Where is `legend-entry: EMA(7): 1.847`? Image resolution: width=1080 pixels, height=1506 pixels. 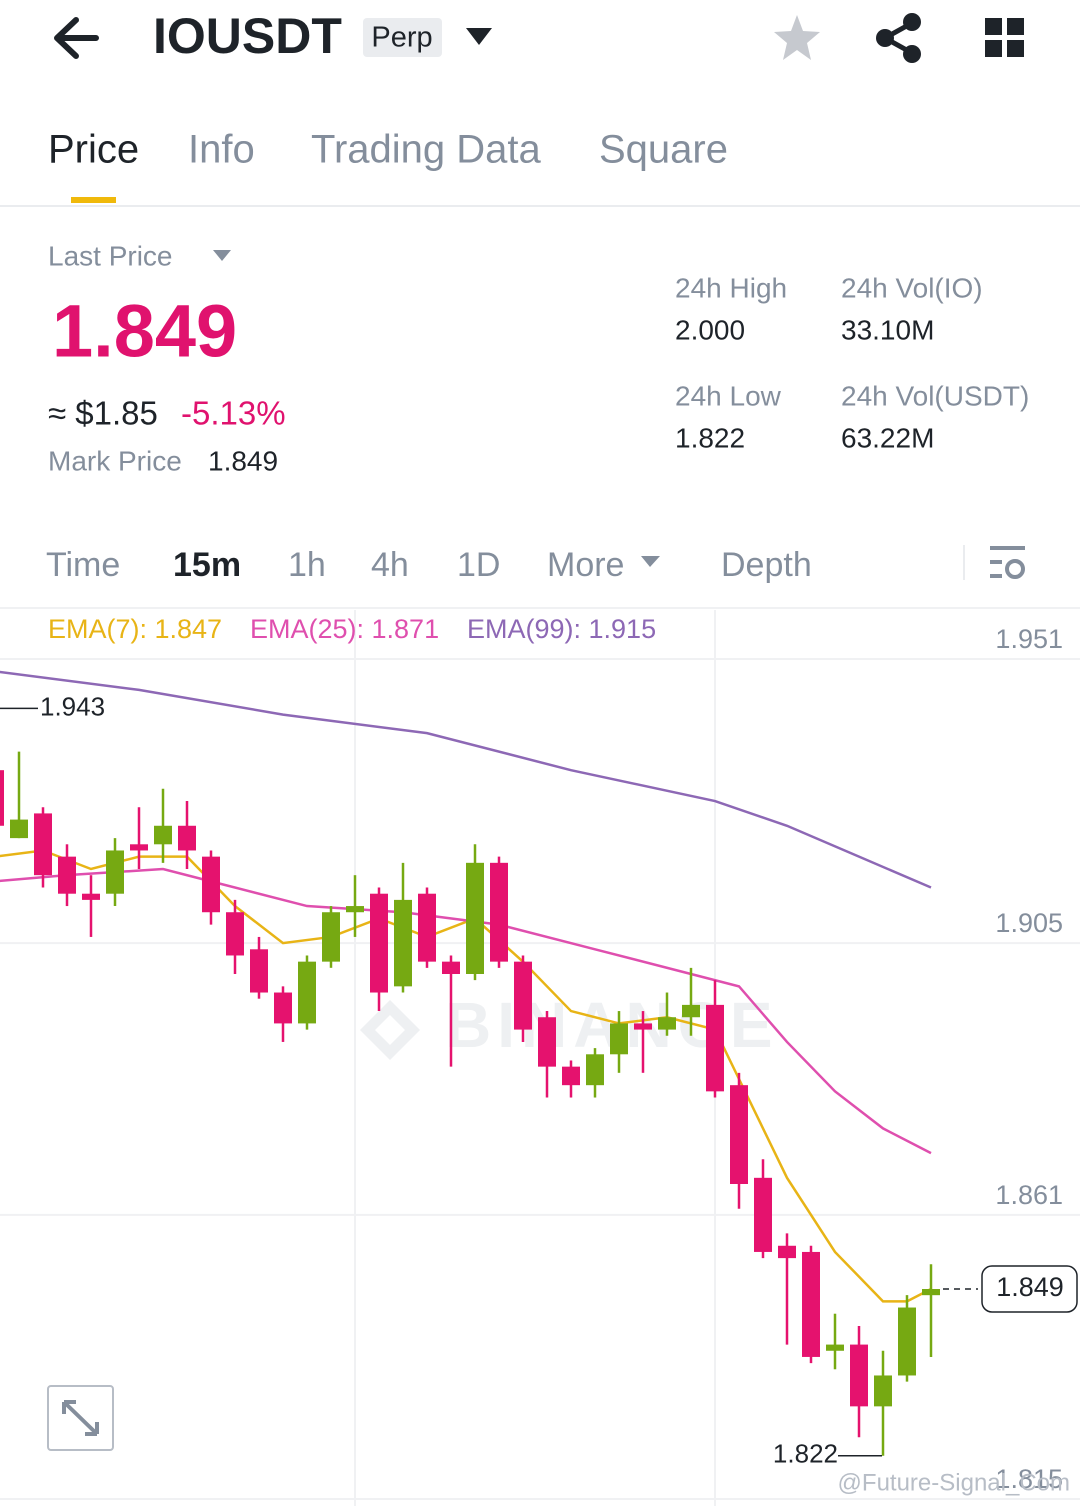 legend-entry: EMA(7): 1.847 is located at coordinates (135, 629).